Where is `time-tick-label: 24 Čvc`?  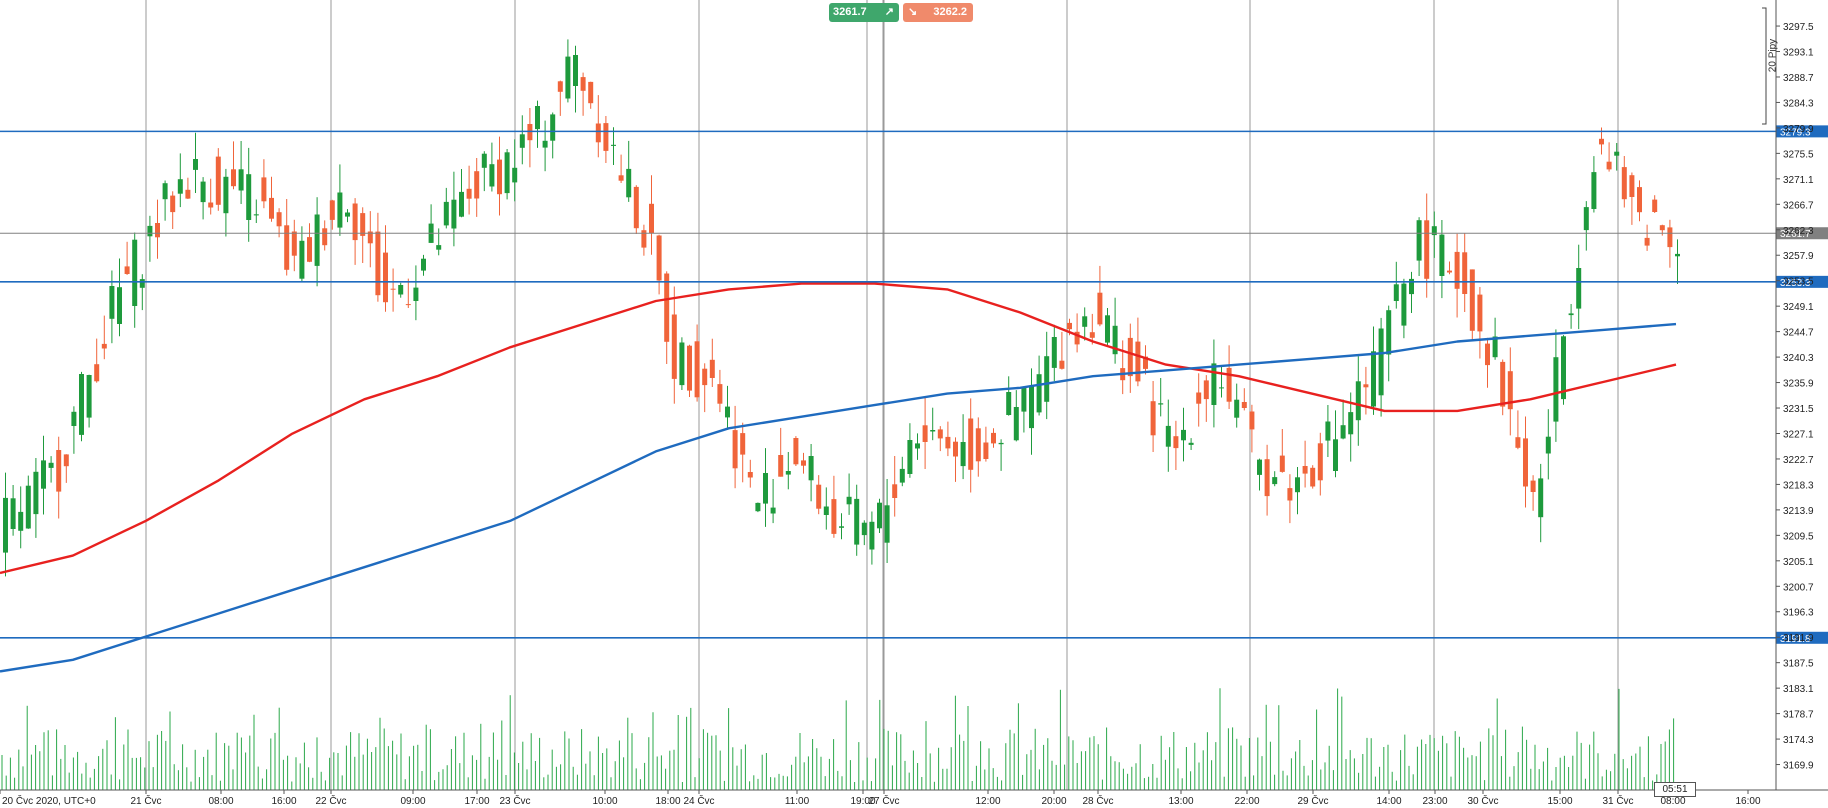 time-tick-label: 24 Čvc is located at coordinates (698, 800).